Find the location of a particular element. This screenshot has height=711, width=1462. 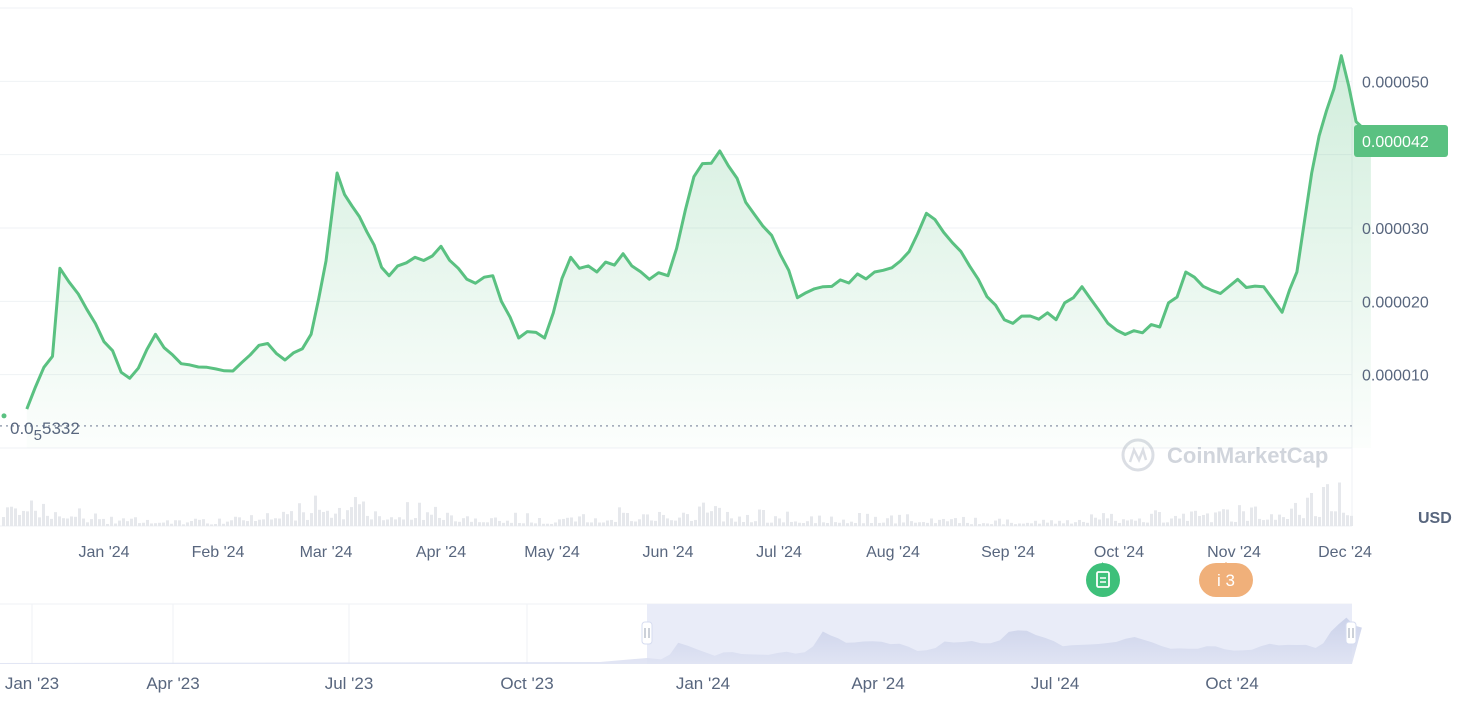

event-markers: i 3 is located at coordinates (1169, 579).